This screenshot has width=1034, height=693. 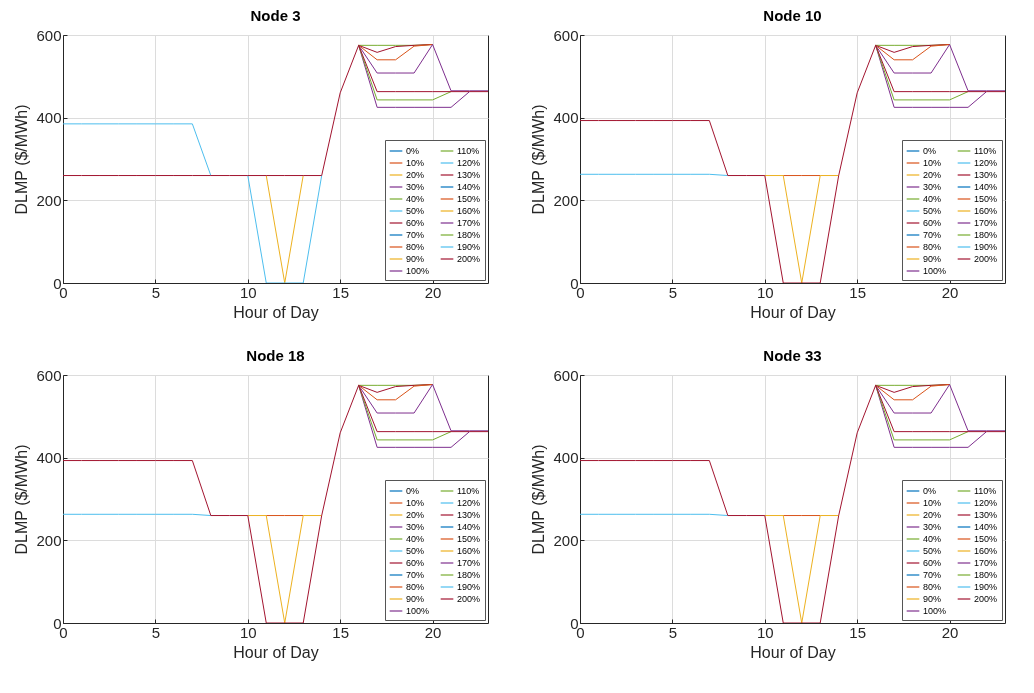 I want to click on chart-title: Node 3, so click(x=275, y=15).